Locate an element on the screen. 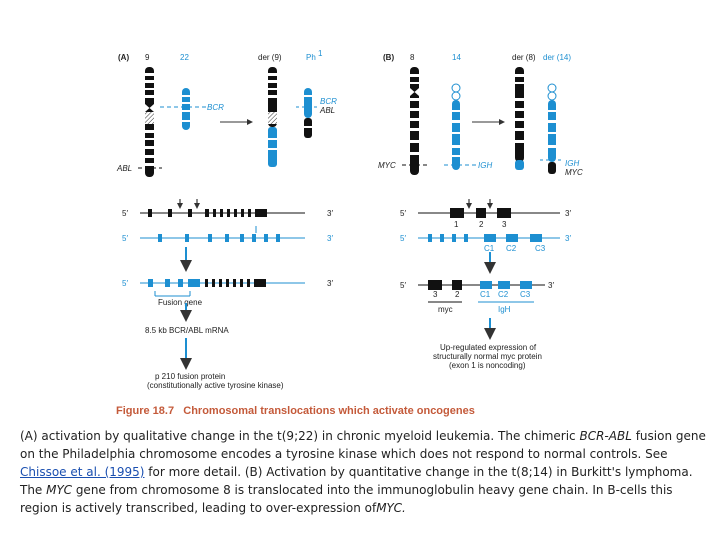  abl-left-label: ABL is located at coordinates (124, 168).